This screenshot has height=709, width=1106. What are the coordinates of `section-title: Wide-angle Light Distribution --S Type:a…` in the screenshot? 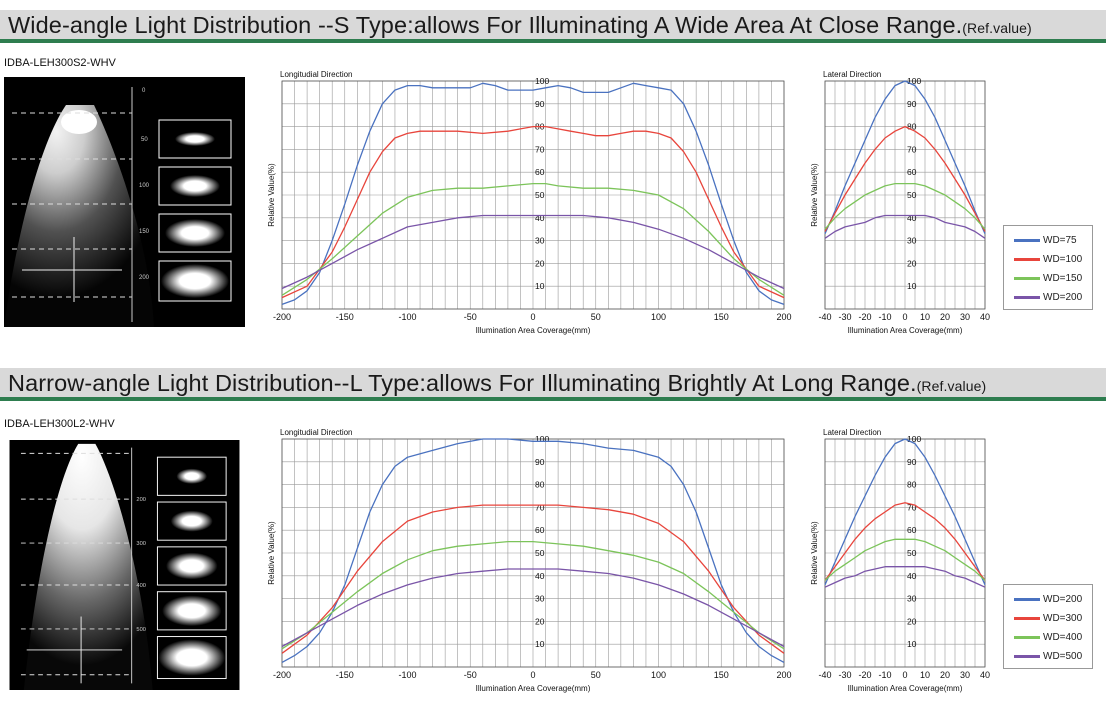 It's located at (485, 25).